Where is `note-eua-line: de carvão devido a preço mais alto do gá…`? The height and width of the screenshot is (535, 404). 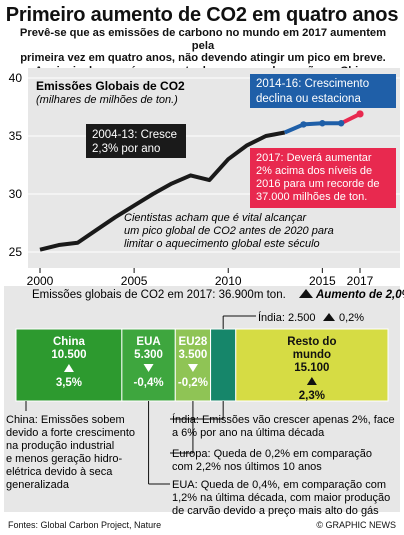
note-eua-line: de carvão devido a preço mais alto do gá… is located at coordinates (275, 511).